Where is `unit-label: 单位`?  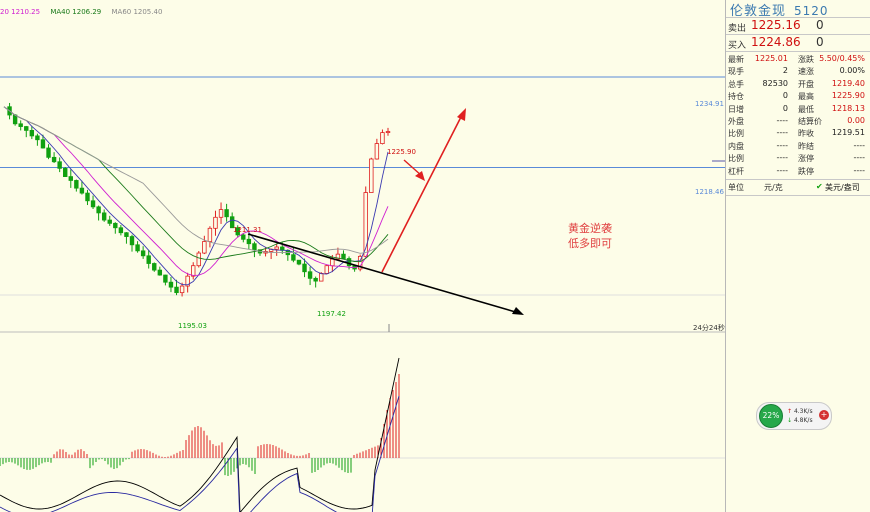
unit-label: 单位 is located at coordinates (736, 187).